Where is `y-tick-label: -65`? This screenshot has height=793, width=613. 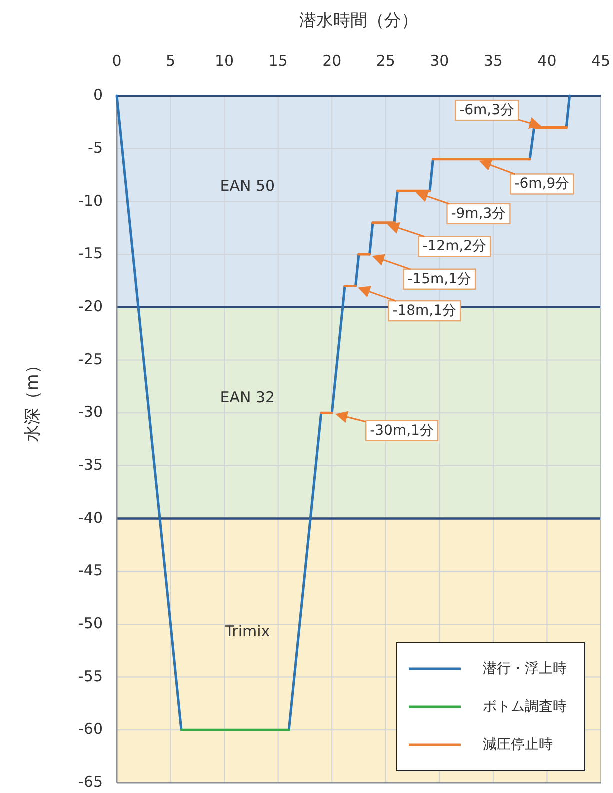
y-tick-label: -65 is located at coordinates (90, 782).